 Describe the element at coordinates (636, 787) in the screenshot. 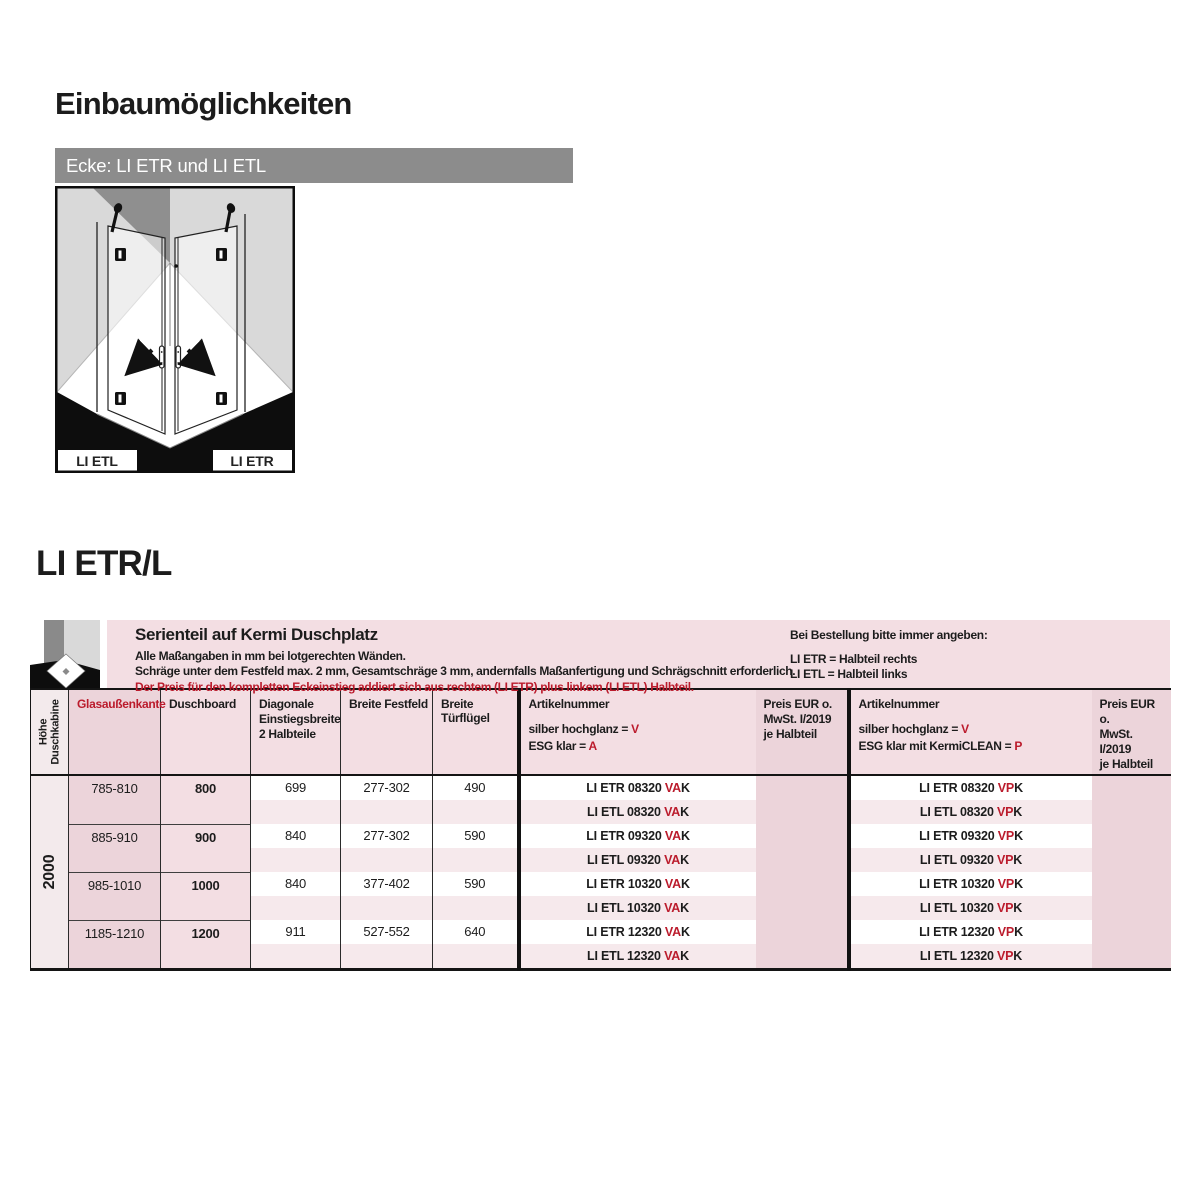

I see `artikelnummer-vak-cell: LI ETR 08320 VAK` at that location.